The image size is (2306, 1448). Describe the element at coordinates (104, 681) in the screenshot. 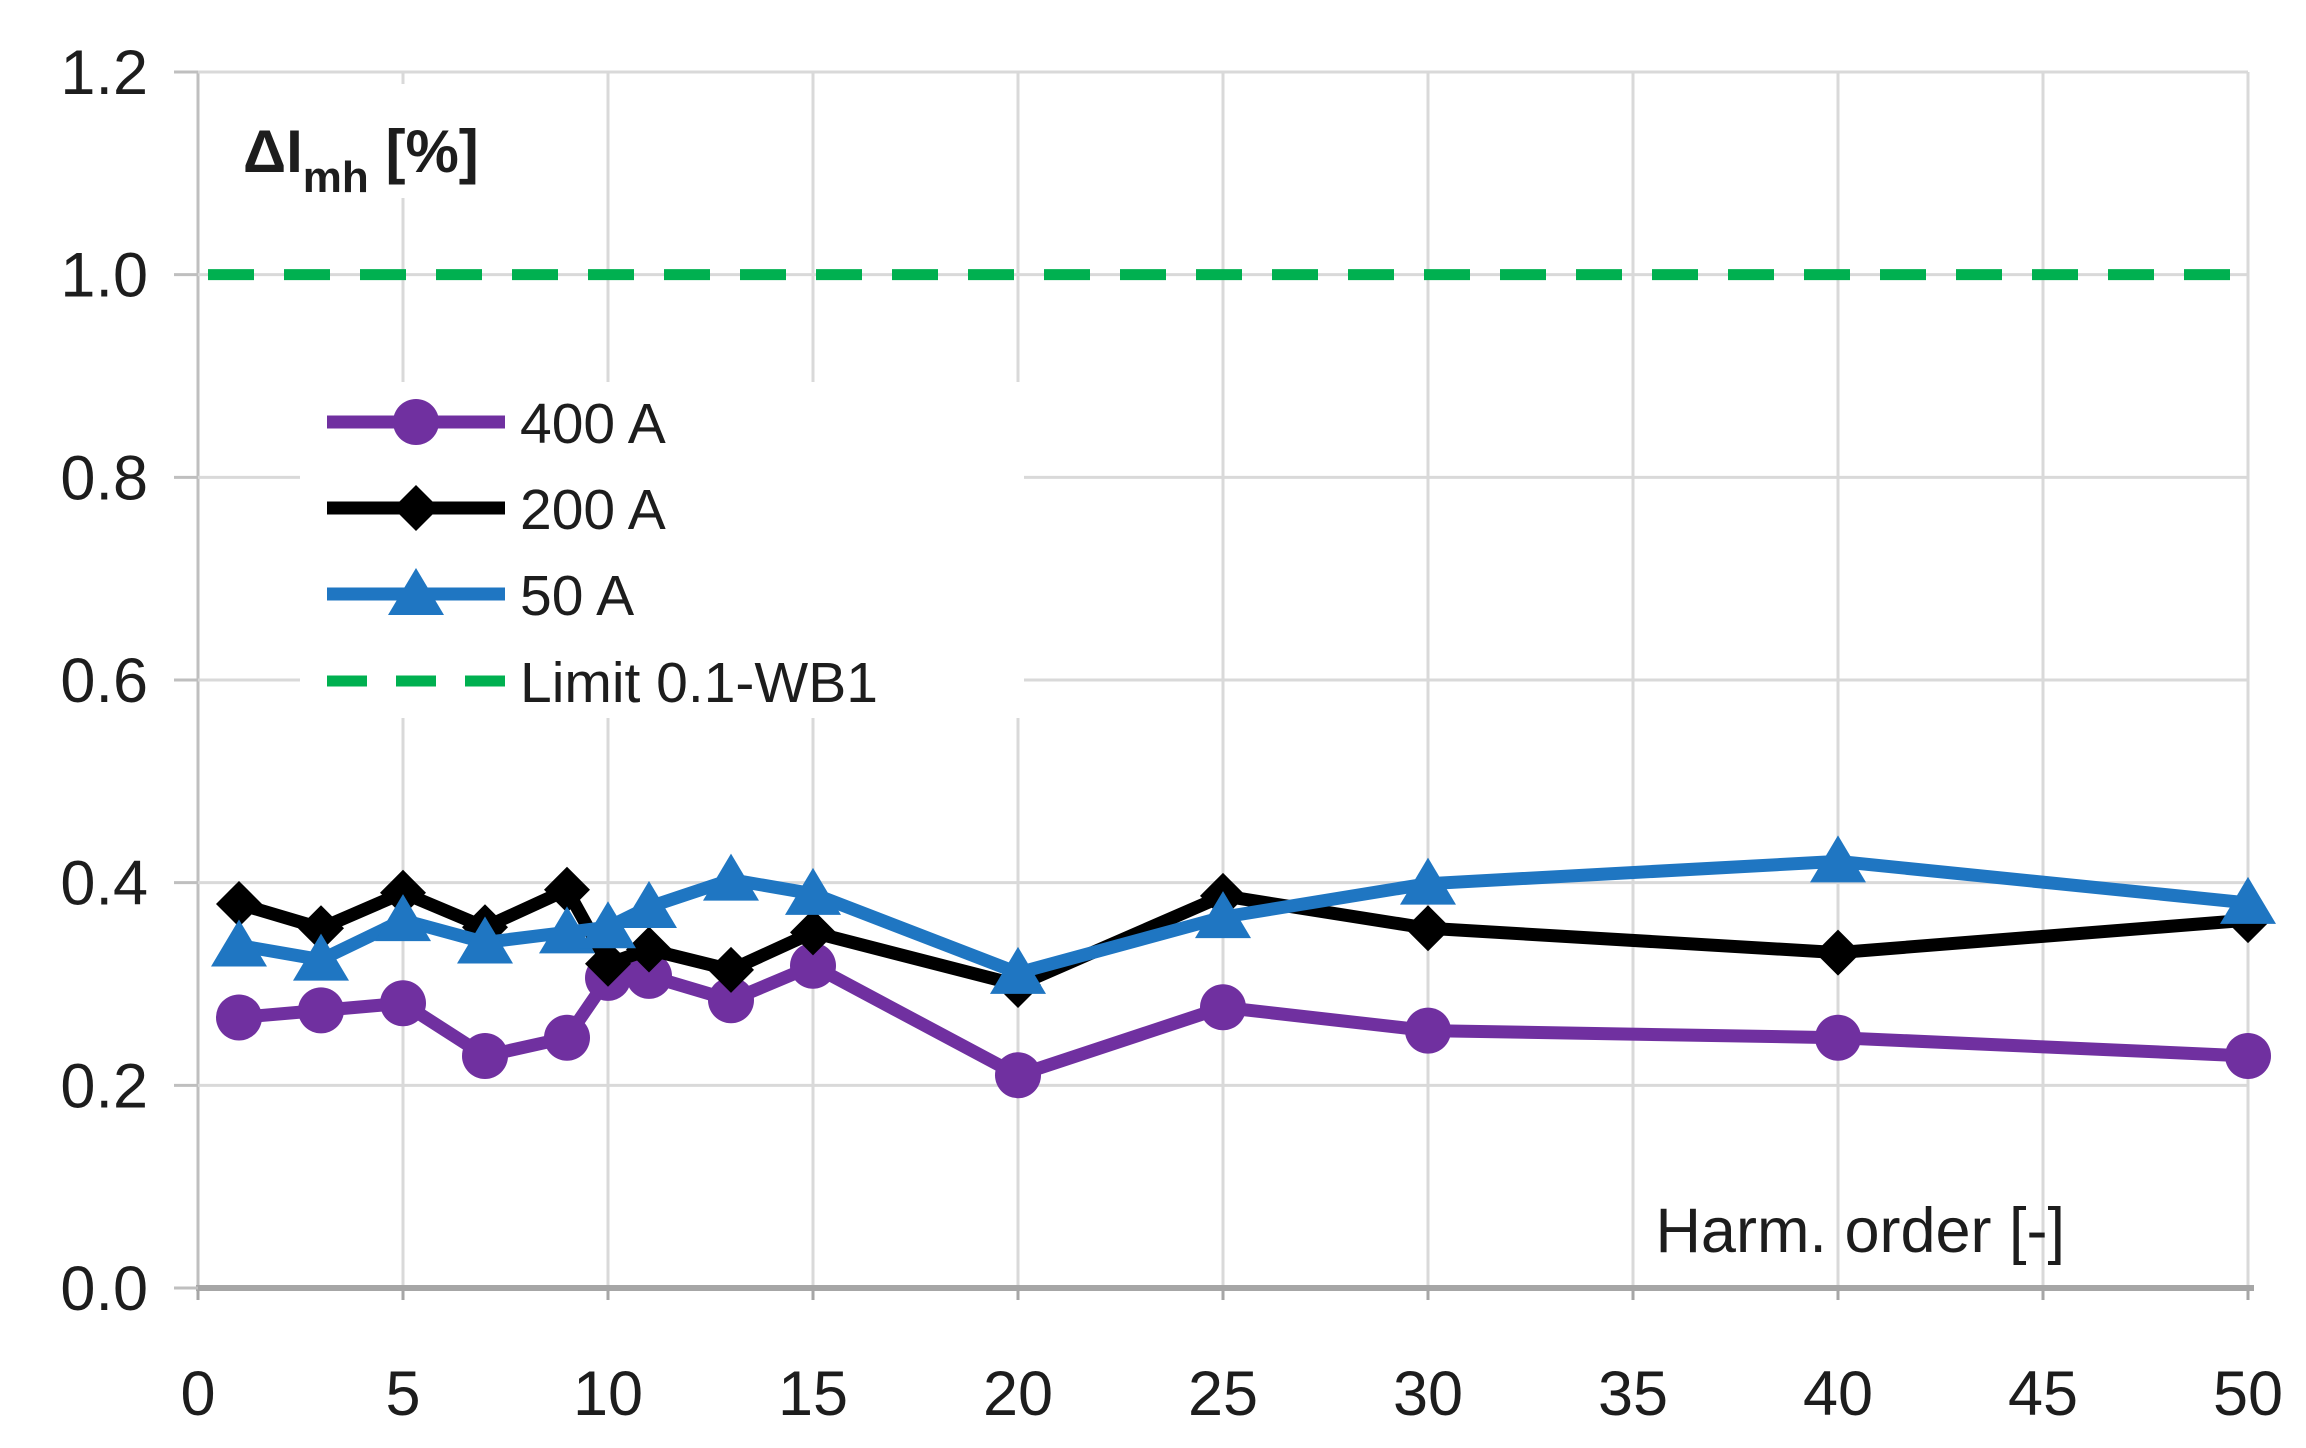

I see `y-tick-label-0.6: 0.6` at that location.